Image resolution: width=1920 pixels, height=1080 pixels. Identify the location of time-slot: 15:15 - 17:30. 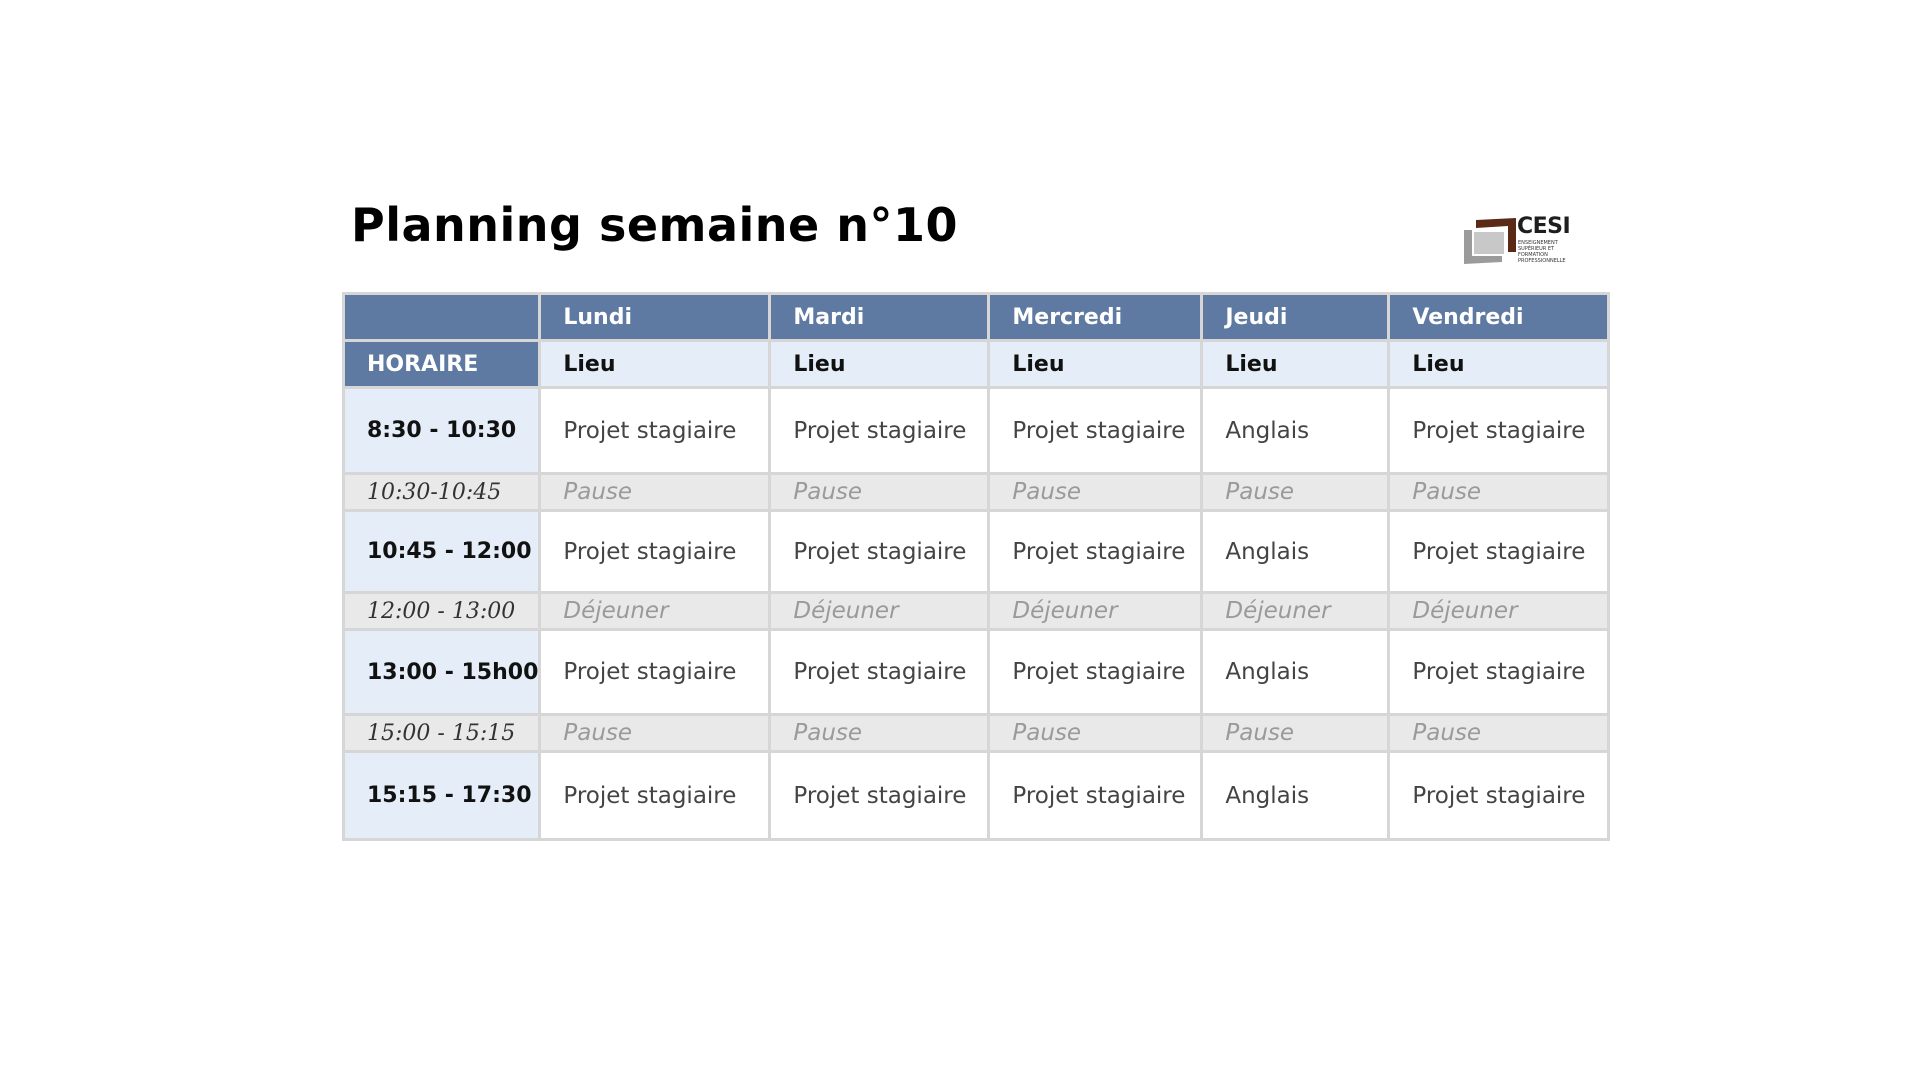
(441, 795).